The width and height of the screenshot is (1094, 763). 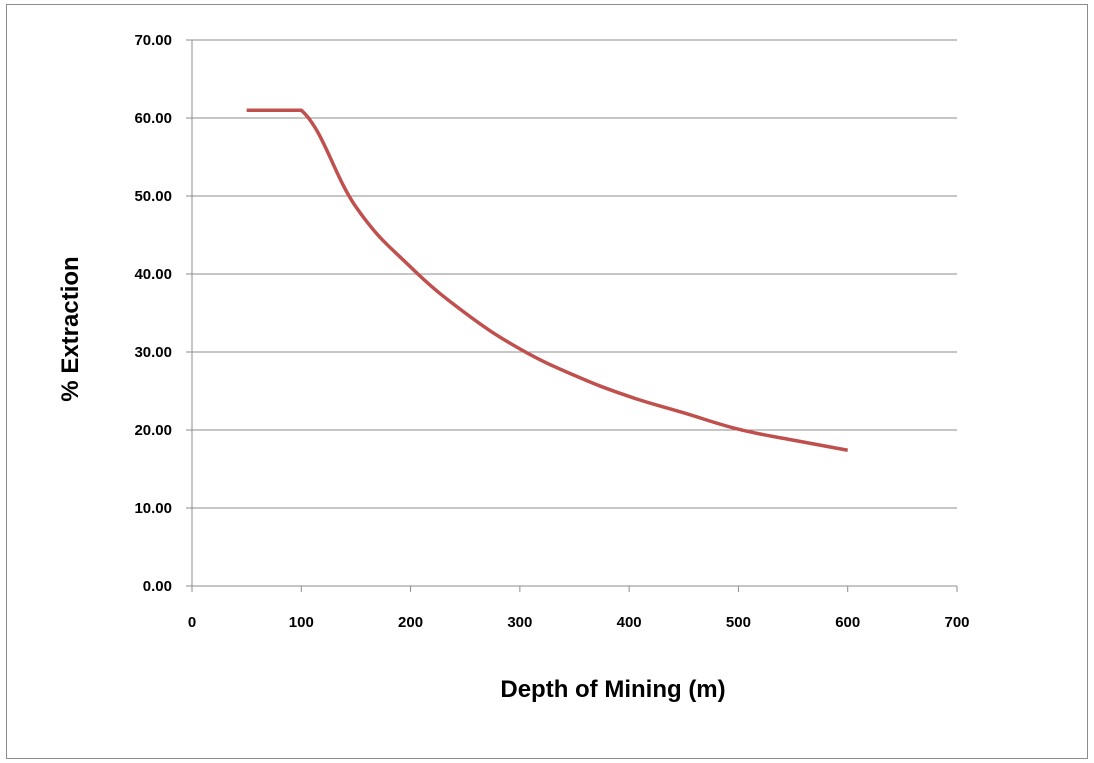 What do you see at coordinates (153, 352) in the screenshot?
I see `y-tick-label: 30.00` at bounding box center [153, 352].